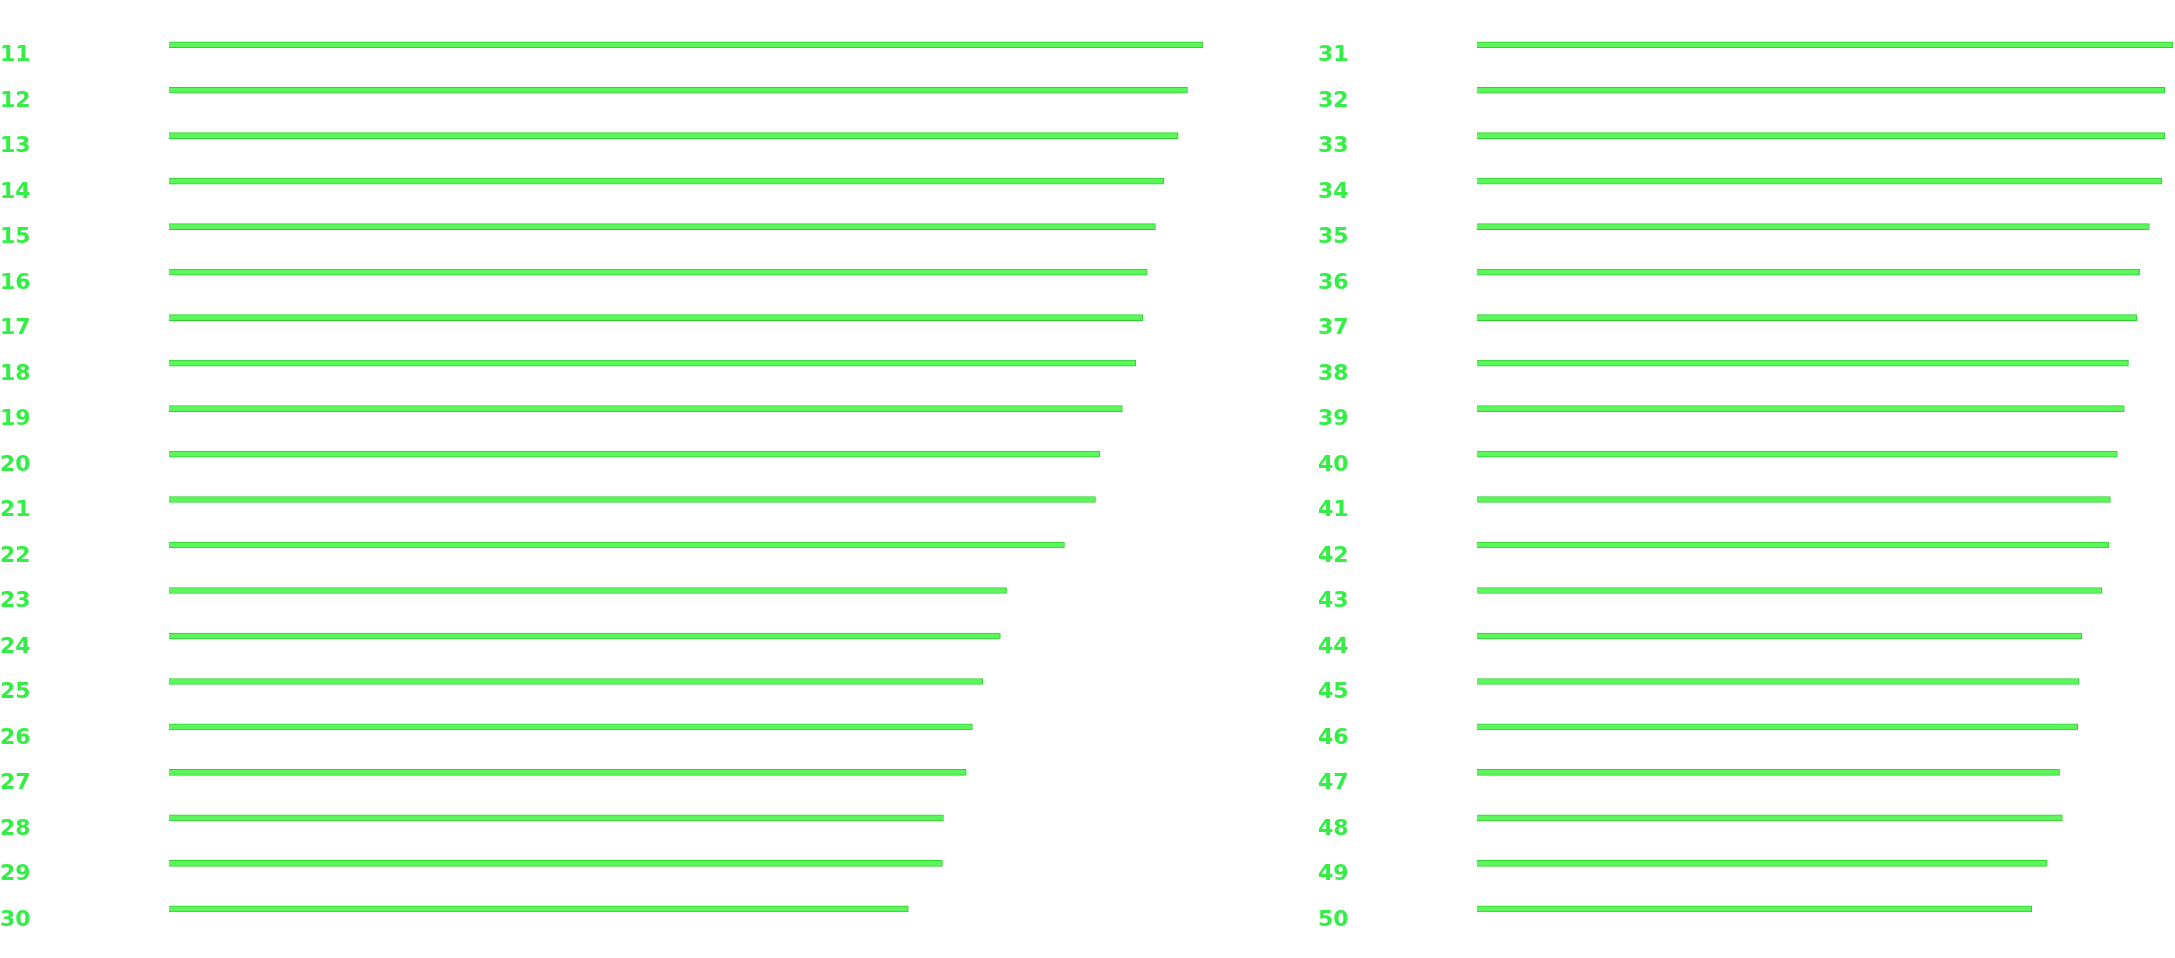 The height and width of the screenshot is (958, 2175). I want to click on y-tick-label: 35, so click(1333, 236).